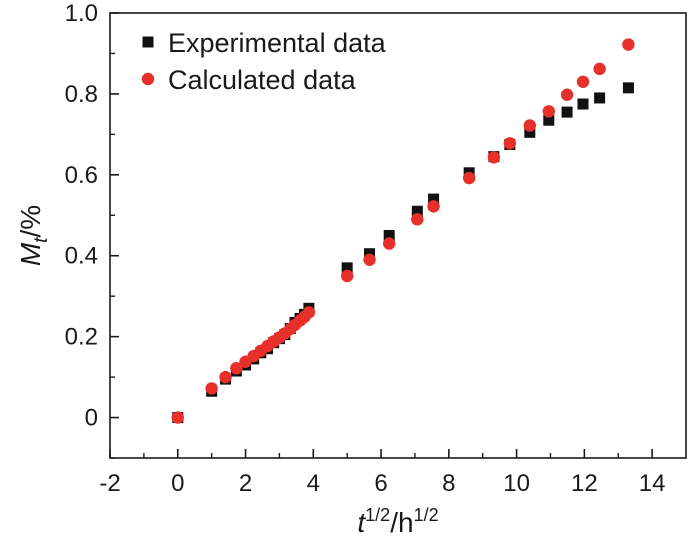 This screenshot has width=700, height=542. What do you see at coordinates (148, 79) in the screenshot?
I see `legend-circle-marker` at bounding box center [148, 79].